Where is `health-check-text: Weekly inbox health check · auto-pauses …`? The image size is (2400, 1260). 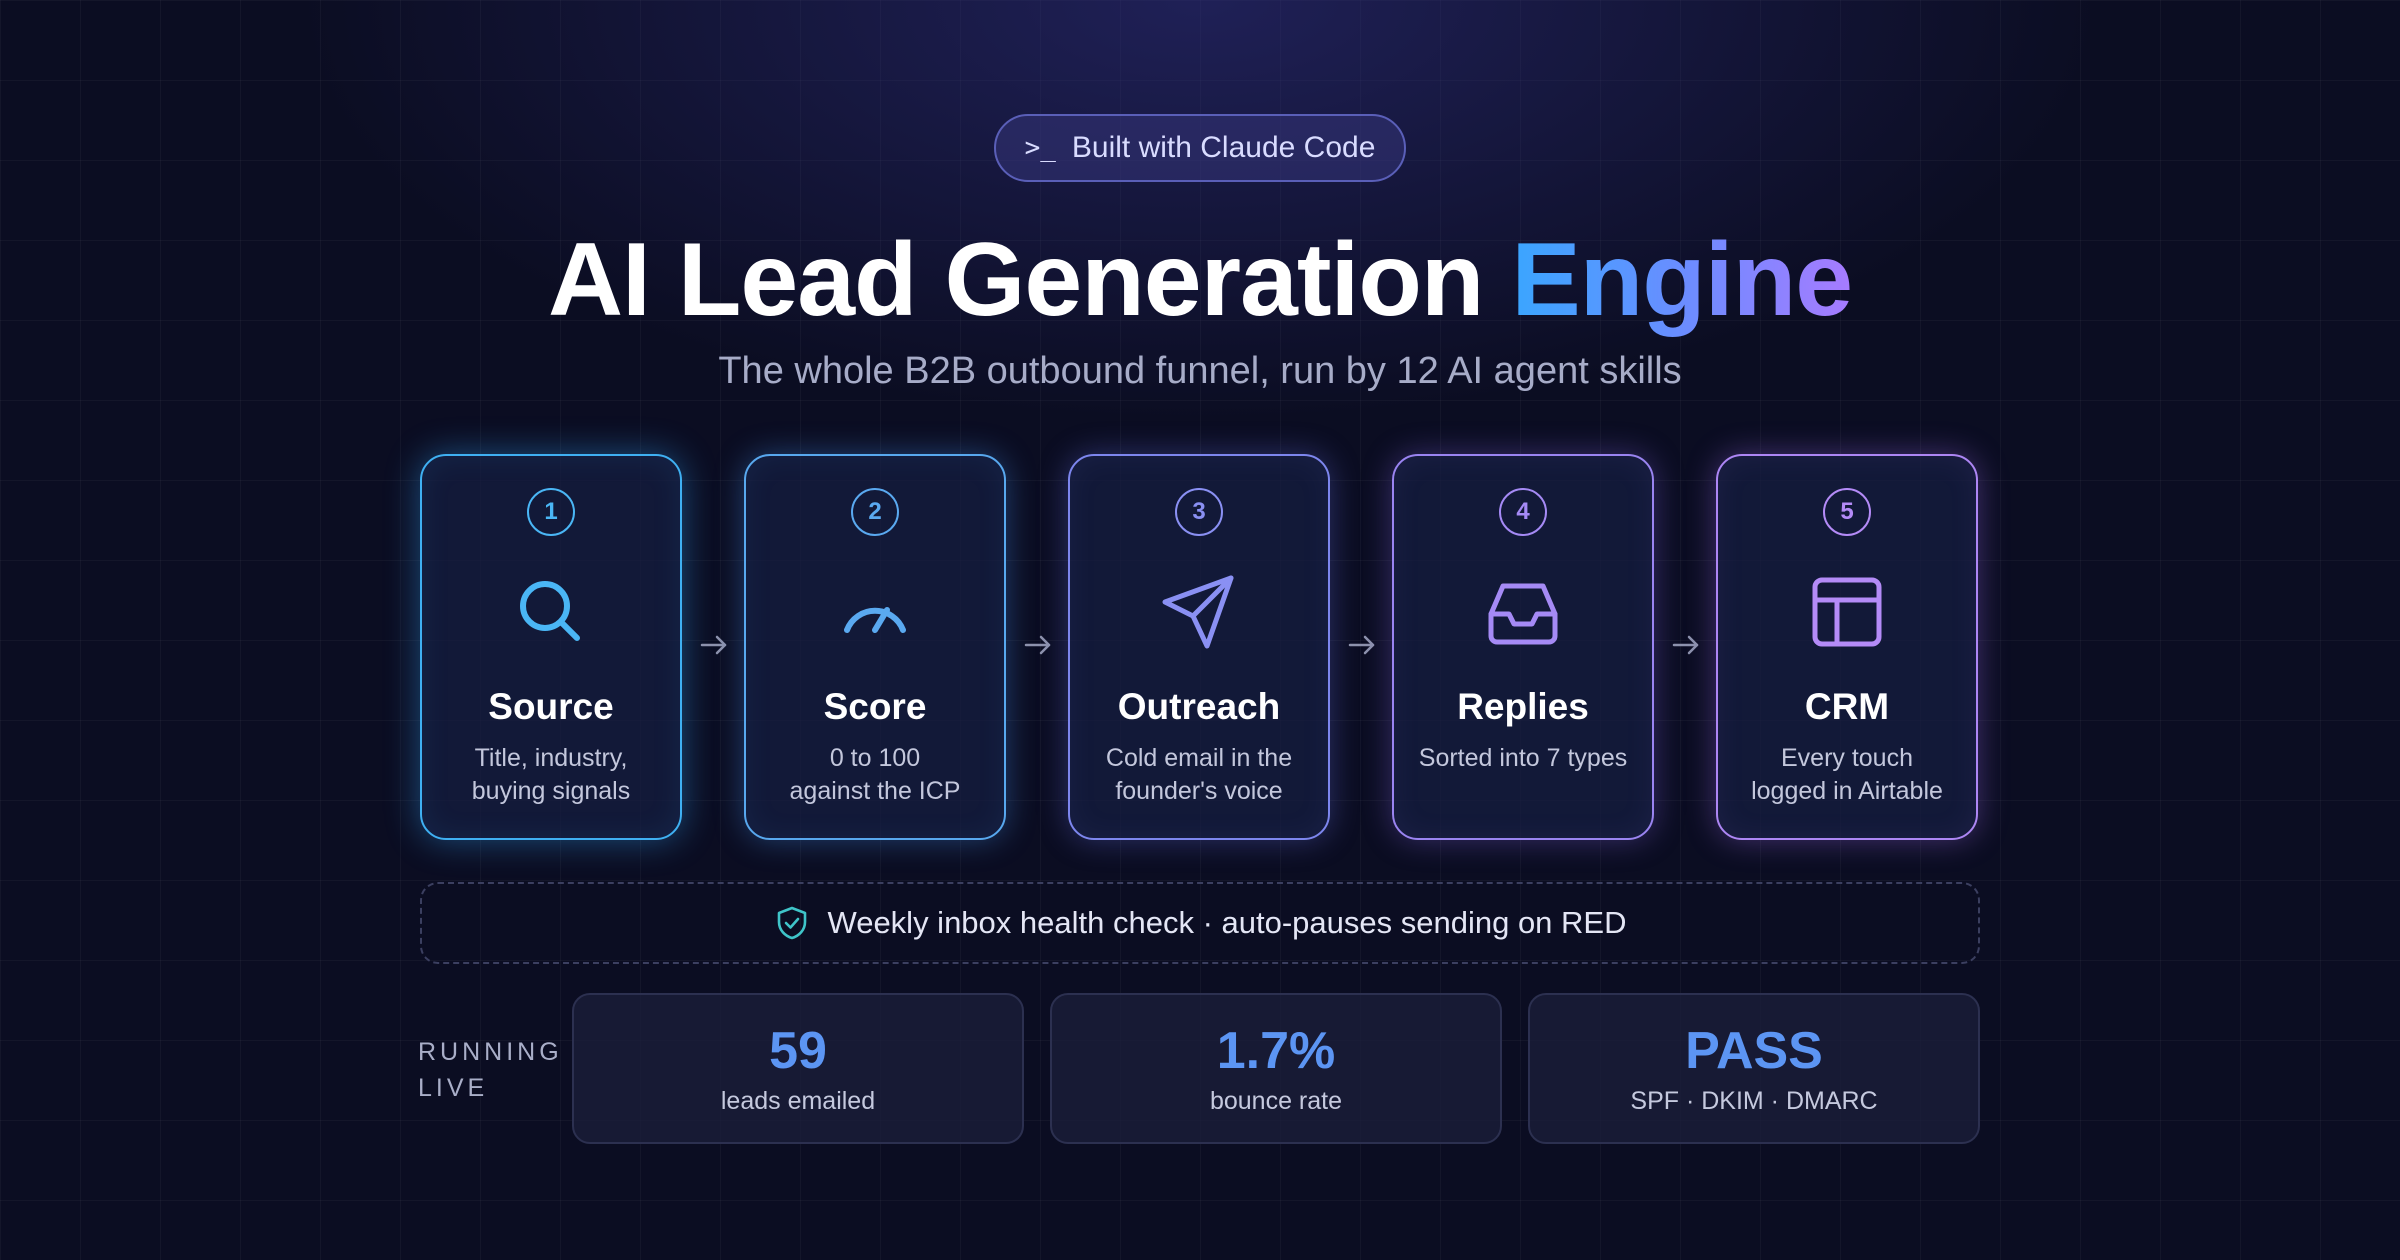
health-check-text: Weekly inbox health check · auto-pauses … is located at coordinates (1227, 922).